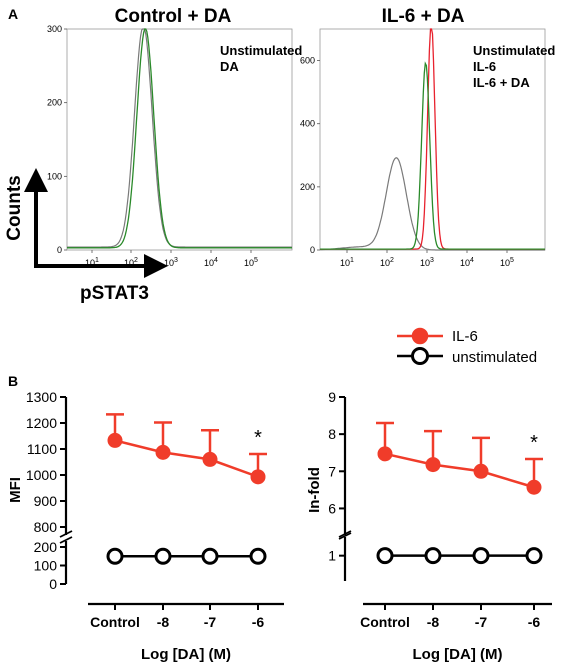 This screenshot has height=664, width=562. What do you see at coordinates (13, 14) in the screenshot?
I see `panel-label-a: A` at bounding box center [13, 14].